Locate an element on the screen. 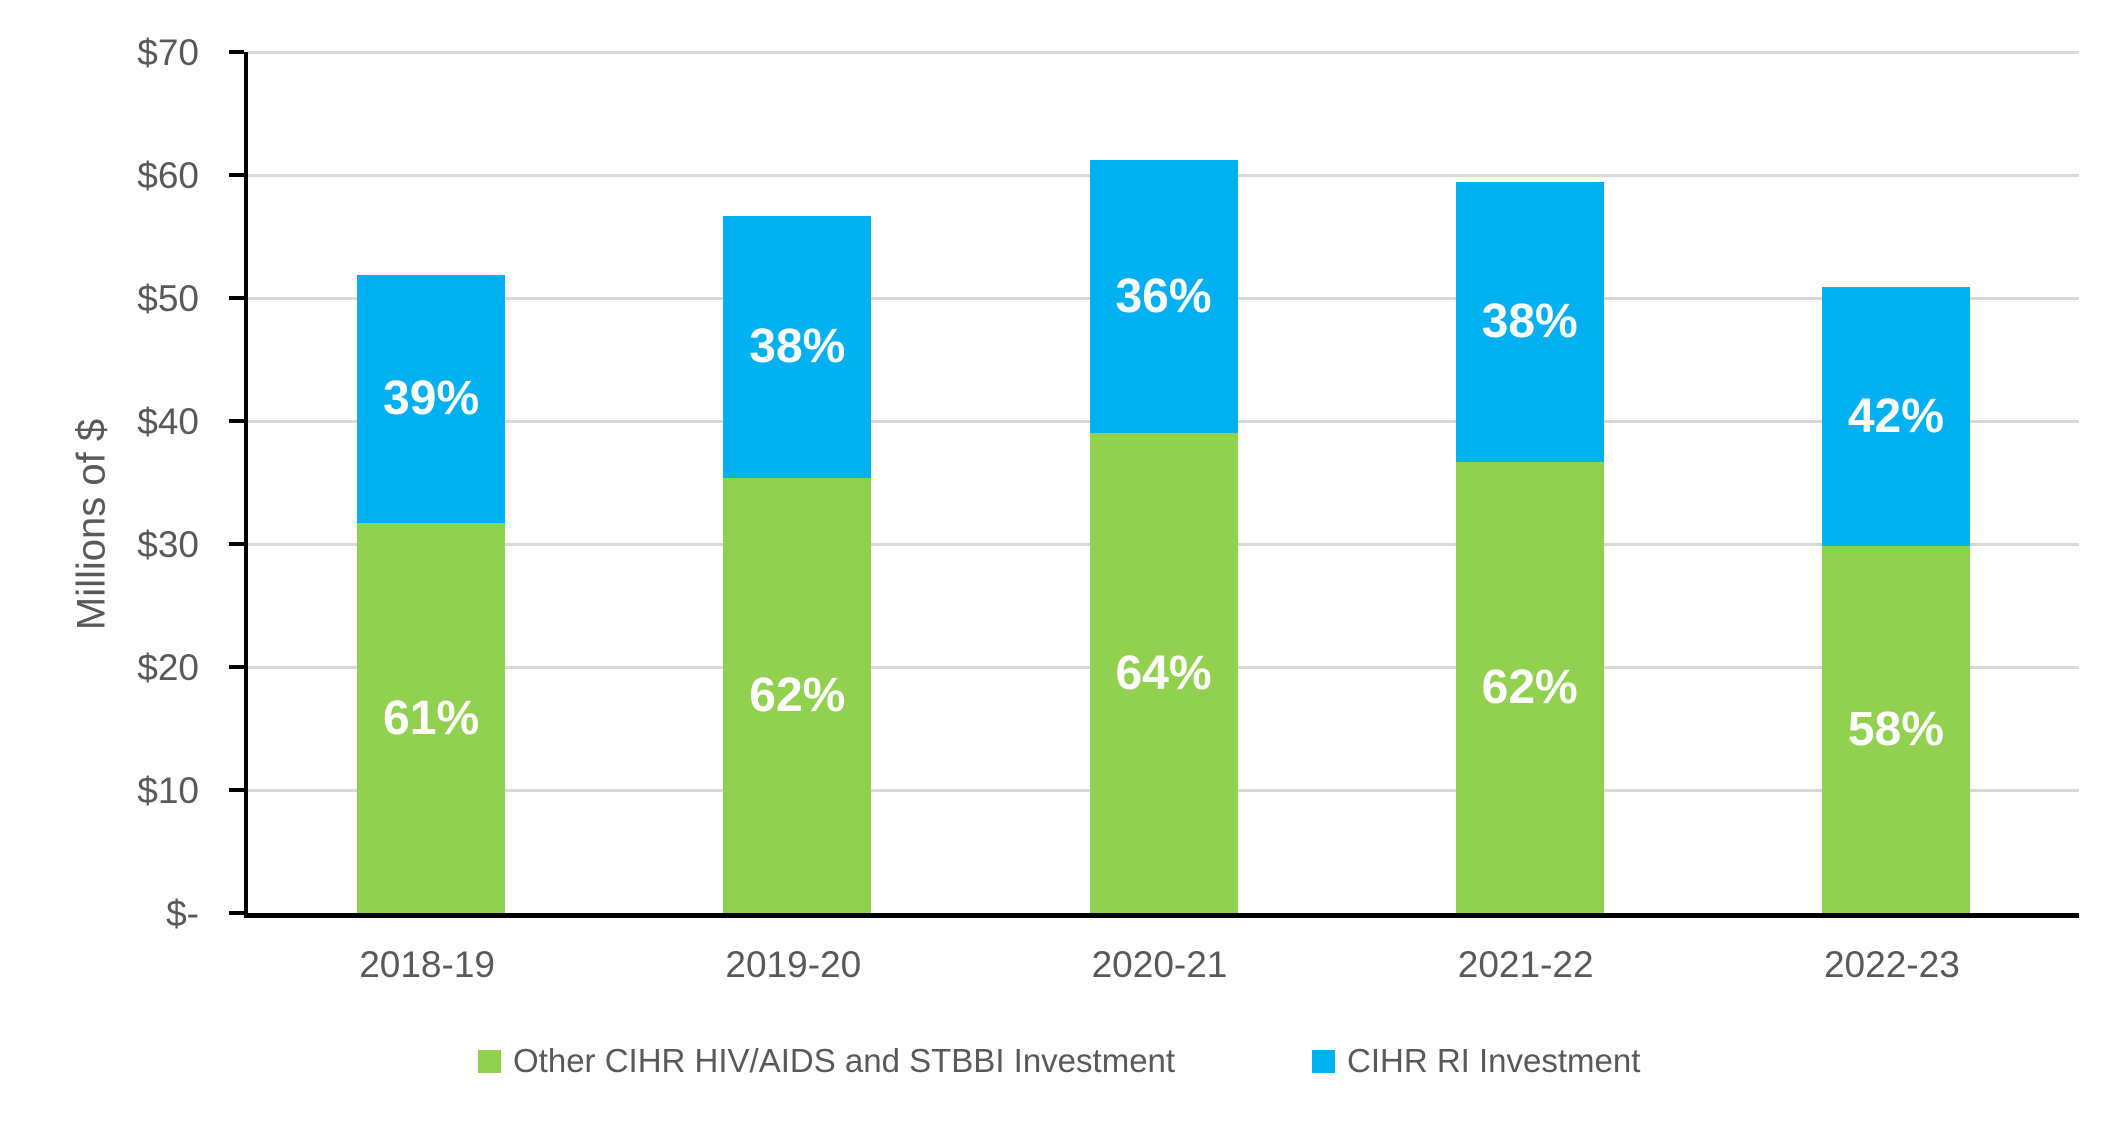  y-axis-tick-label: $10 is located at coordinates (168, 790).